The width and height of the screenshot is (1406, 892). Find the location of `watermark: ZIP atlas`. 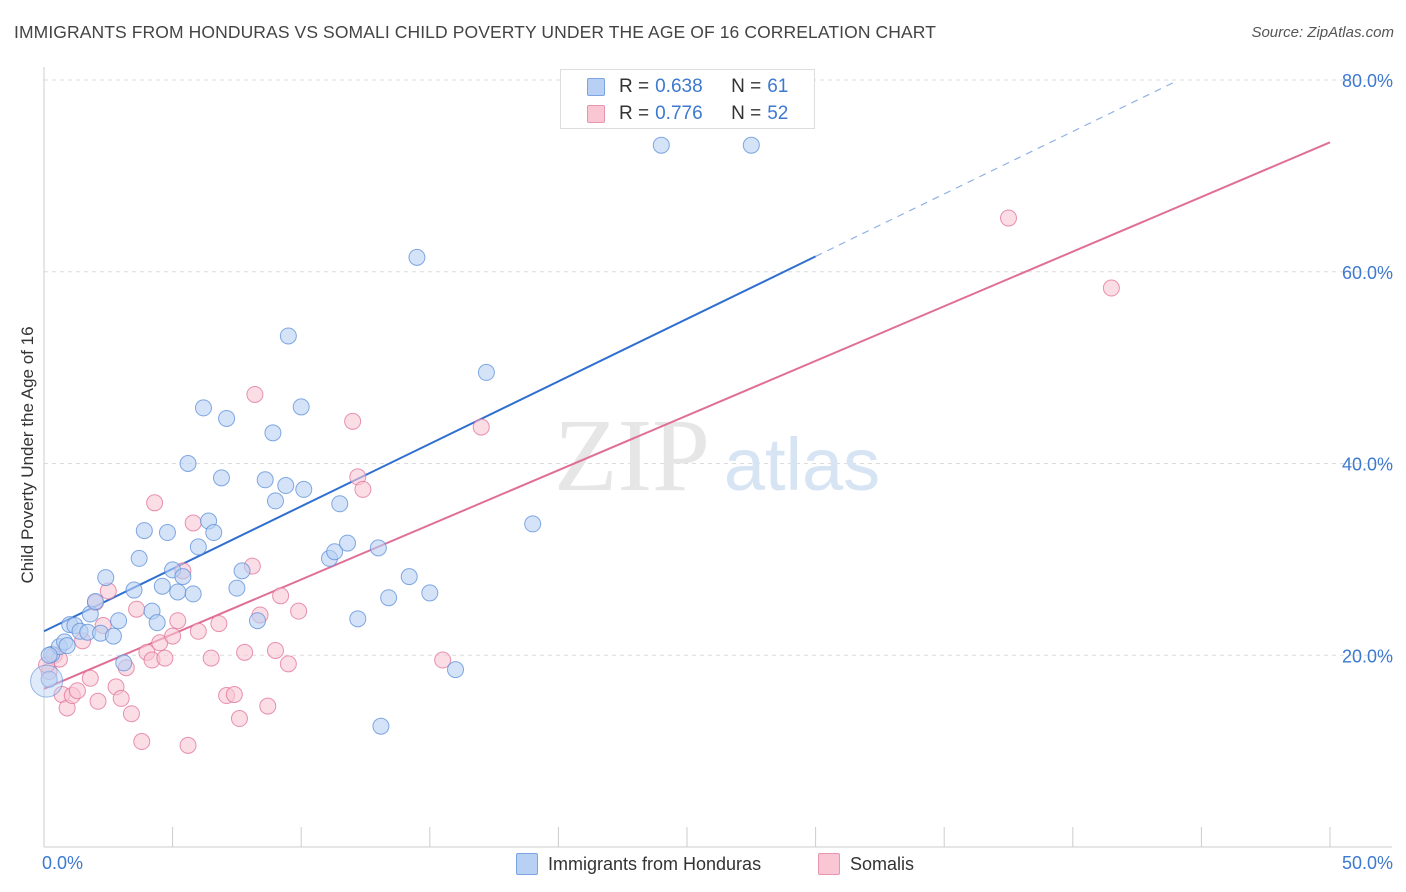

watermark: ZIP atlas is located at coordinates (717, 455).